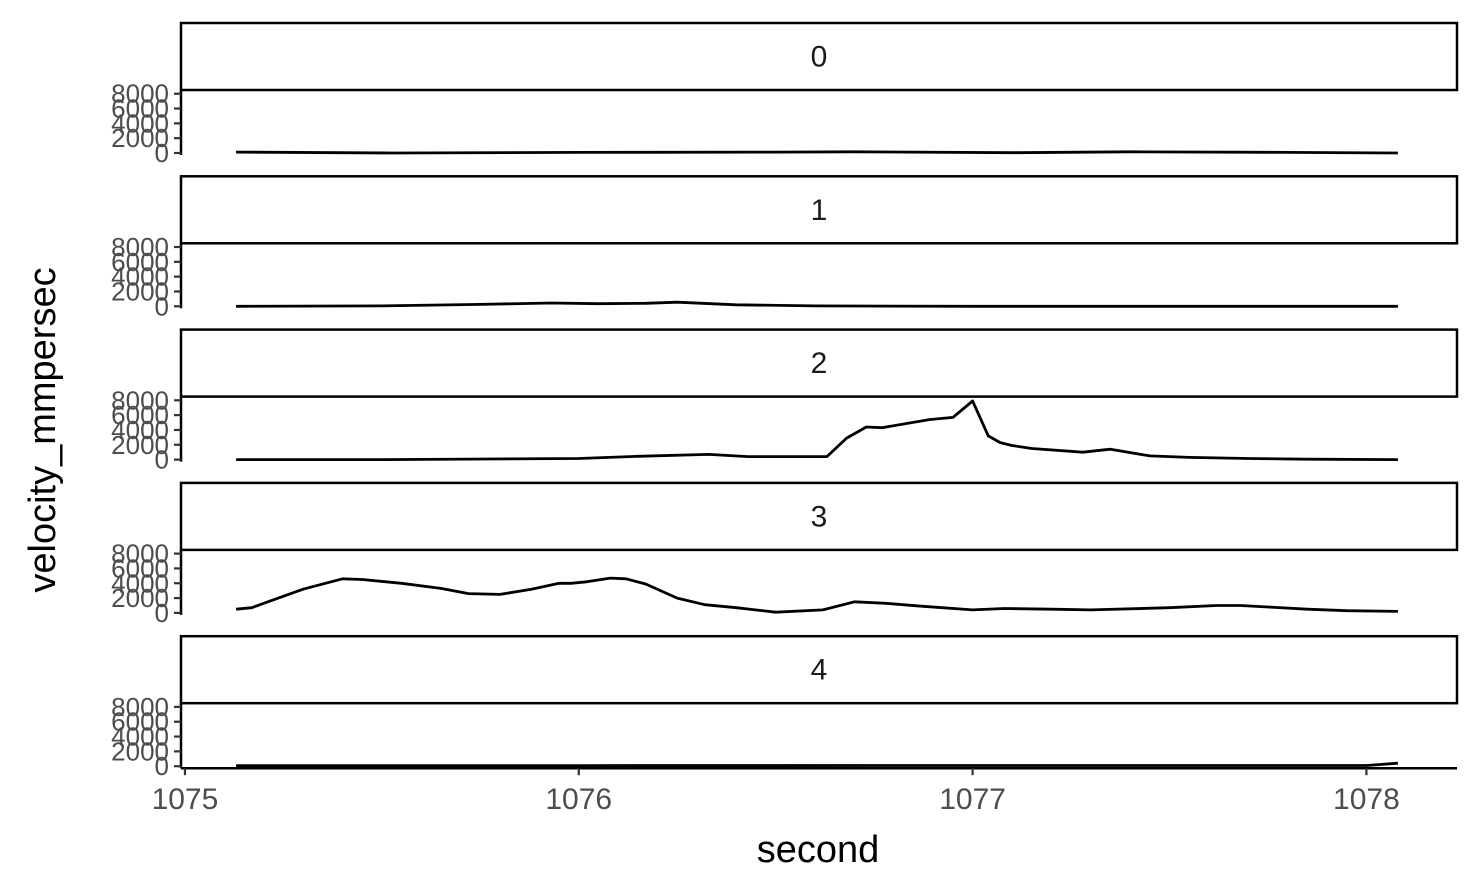  Describe the element at coordinates (43, 429) in the screenshot. I see `y-axis-title: velocity_mmpersec` at that location.